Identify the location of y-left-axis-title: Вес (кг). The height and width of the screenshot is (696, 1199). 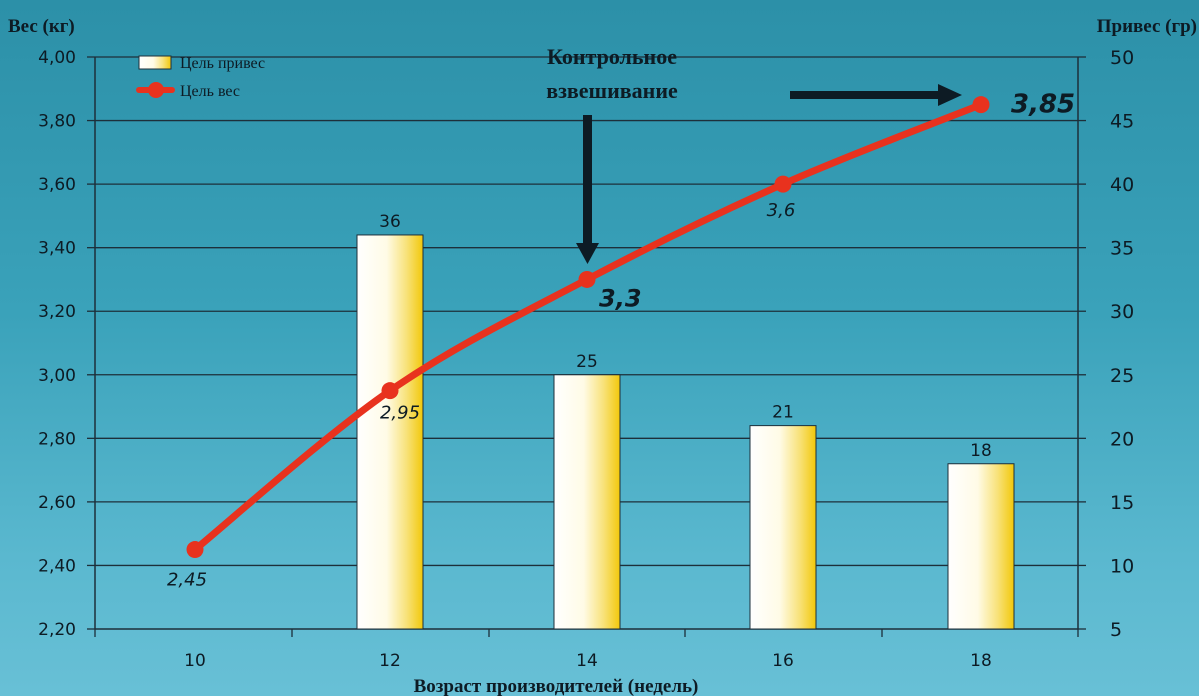
(41, 26).